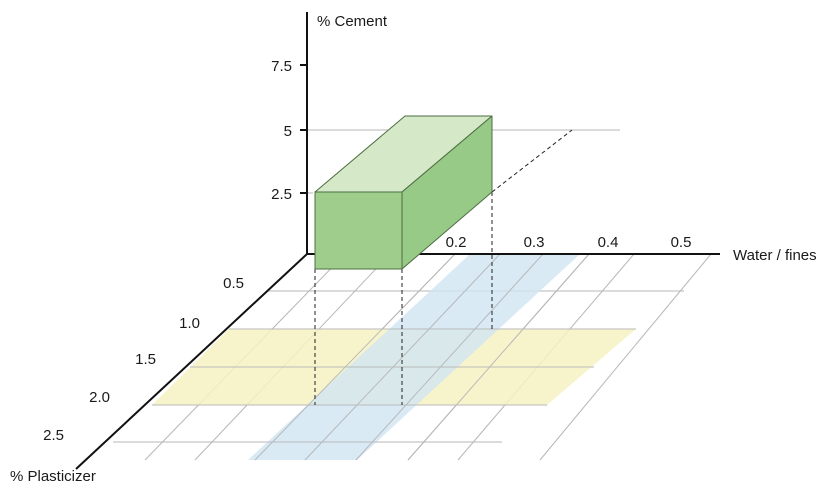 The height and width of the screenshot is (488, 837). What do you see at coordinates (145, 359) in the screenshot?
I see `plasticizer-tick-label-1.5: 1.5` at bounding box center [145, 359].